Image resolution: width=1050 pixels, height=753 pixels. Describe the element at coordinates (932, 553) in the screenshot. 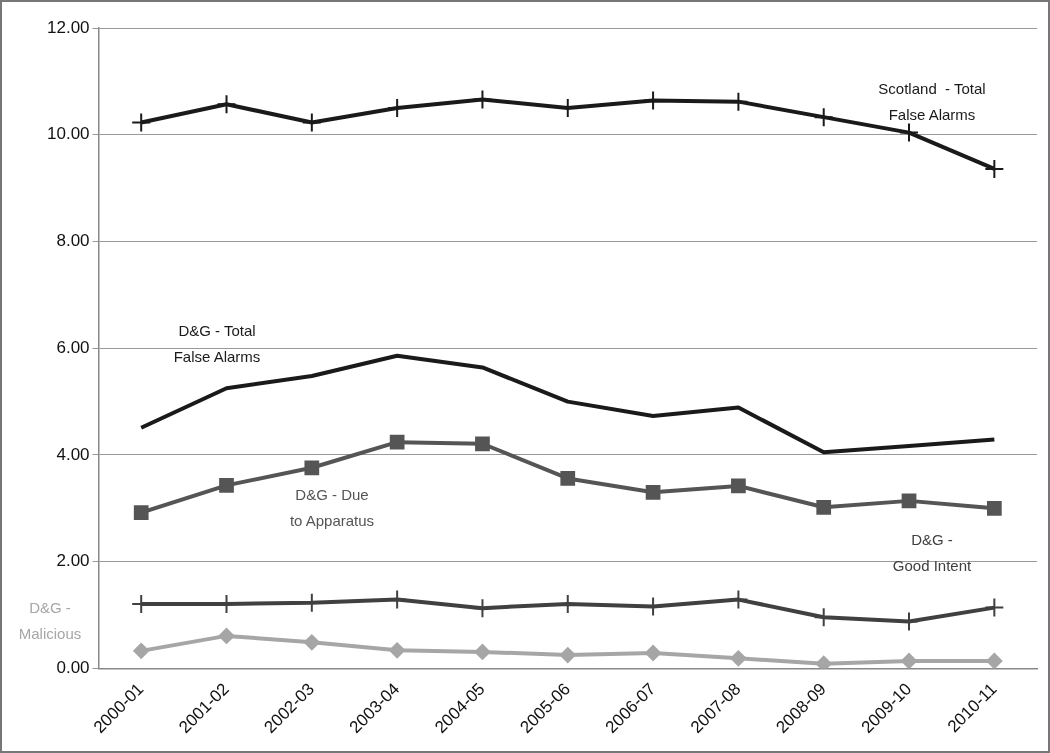

I see `text: D&G - Good Intent` at that location.